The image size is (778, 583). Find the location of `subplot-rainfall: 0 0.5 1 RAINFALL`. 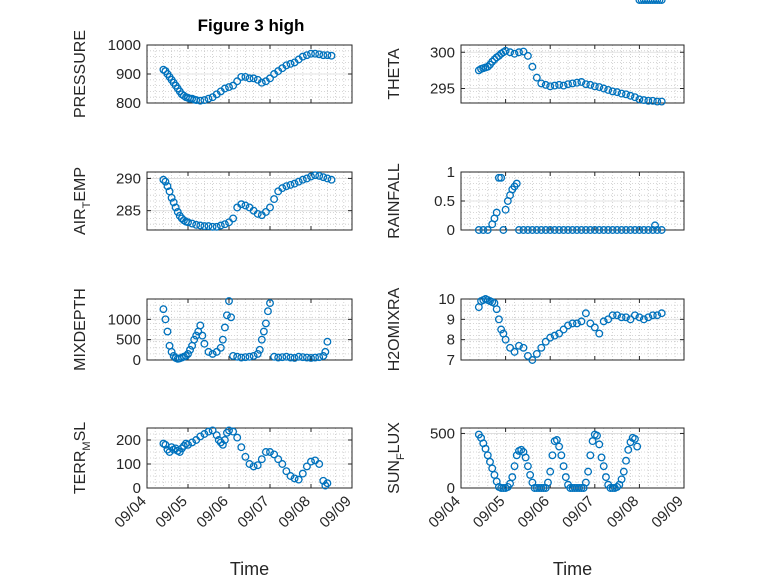

subplot-rainfall: 0 0.5 1 RAINFALL is located at coordinates (535, 201).